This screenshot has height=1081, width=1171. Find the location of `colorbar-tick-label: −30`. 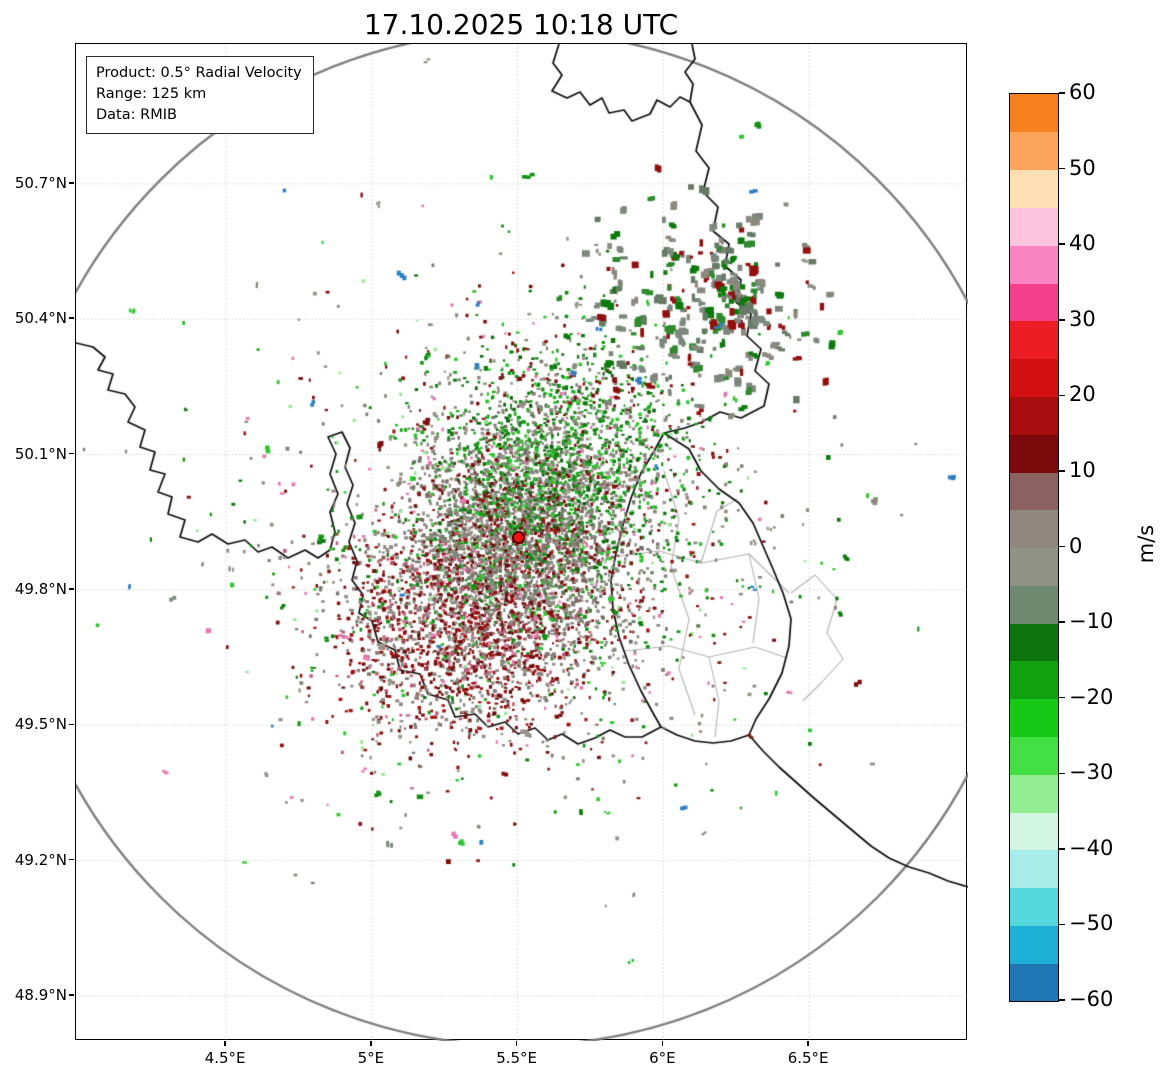

colorbar-tick-label: −30 is located at coordinates (1091, 772).